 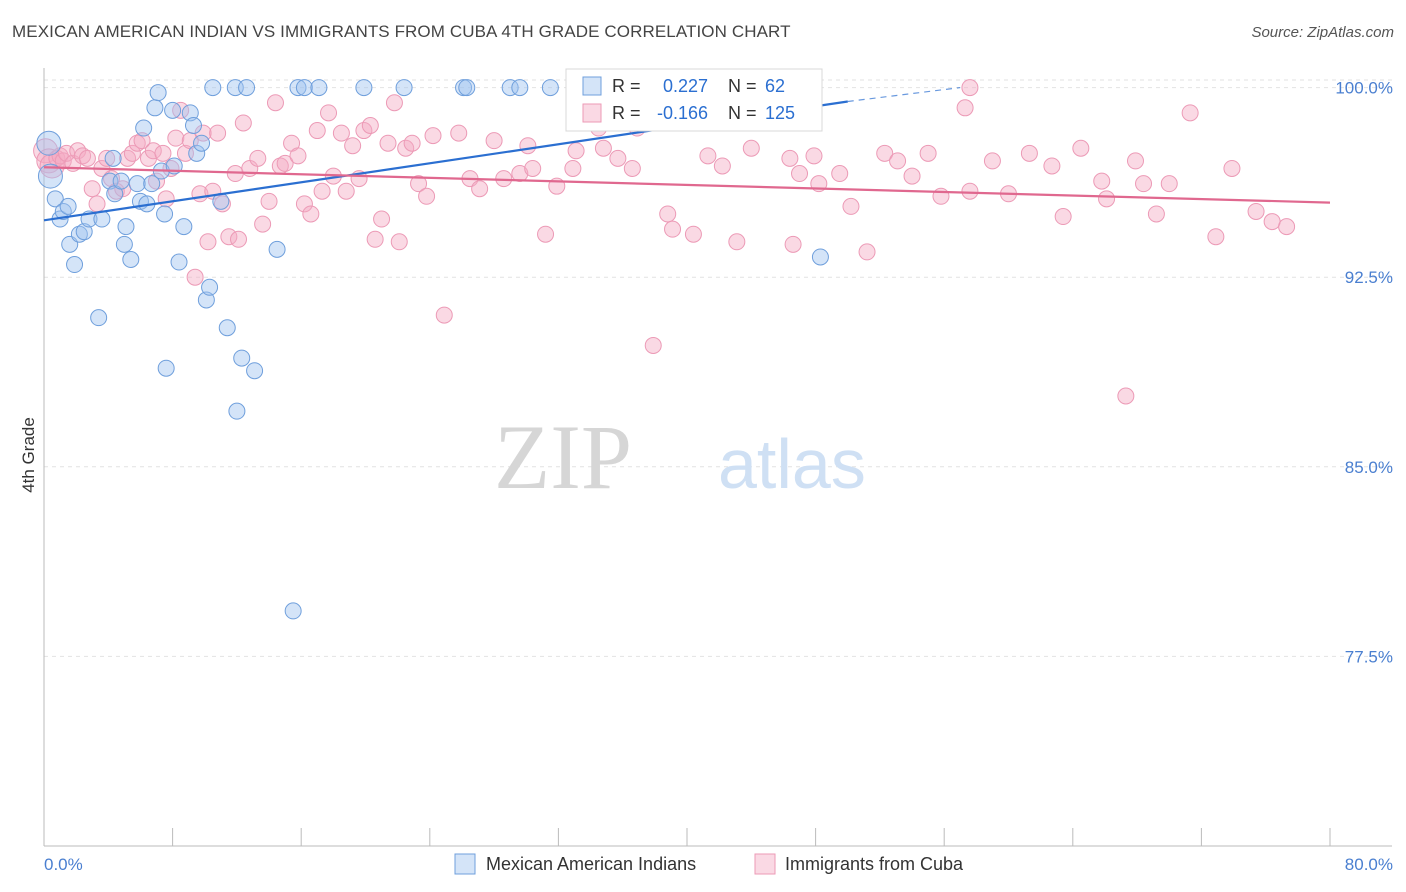 What do you see at coordinates (742, 86) in the screenshot?
I see `legend-n-label: N =` at bounding box center [742, 86].